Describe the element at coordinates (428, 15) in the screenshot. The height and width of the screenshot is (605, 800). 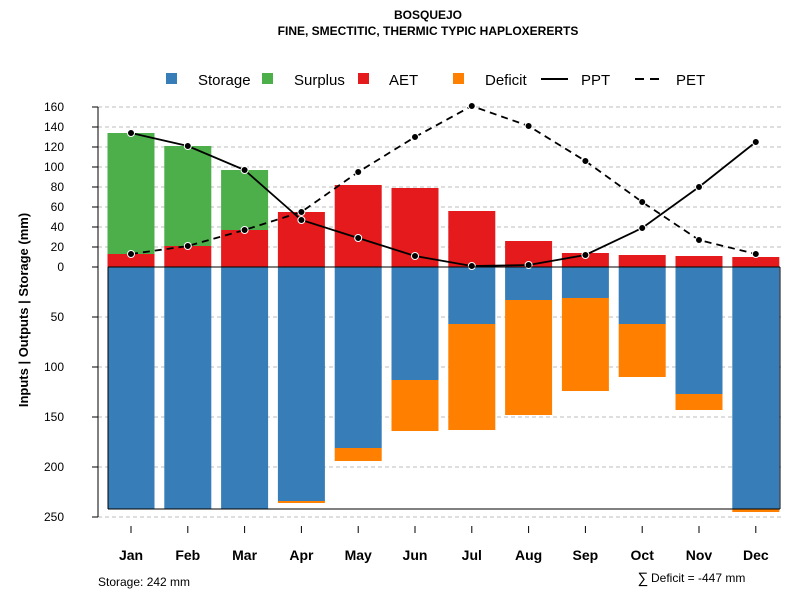
I see `chart-title: BOSQUEJO` at that location.